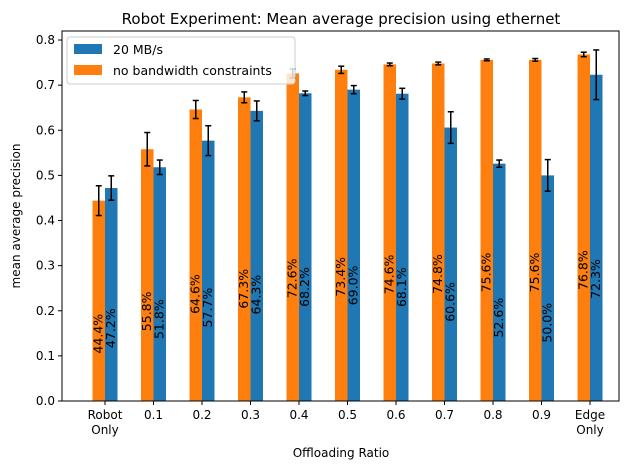 The image size is (630, 470). Describe the element at coordinates (45, 175) in the screenshot. I see `y-tick-label: 0.5` at that location.